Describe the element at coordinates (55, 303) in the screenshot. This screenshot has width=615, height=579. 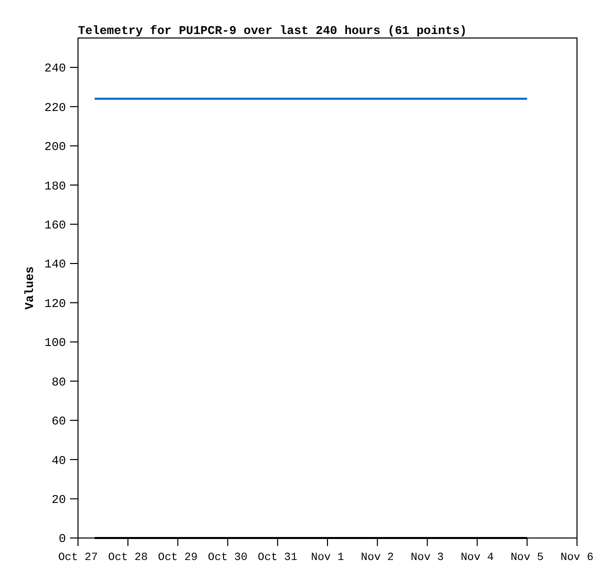
I see `y-tick-label: 120` at that location.